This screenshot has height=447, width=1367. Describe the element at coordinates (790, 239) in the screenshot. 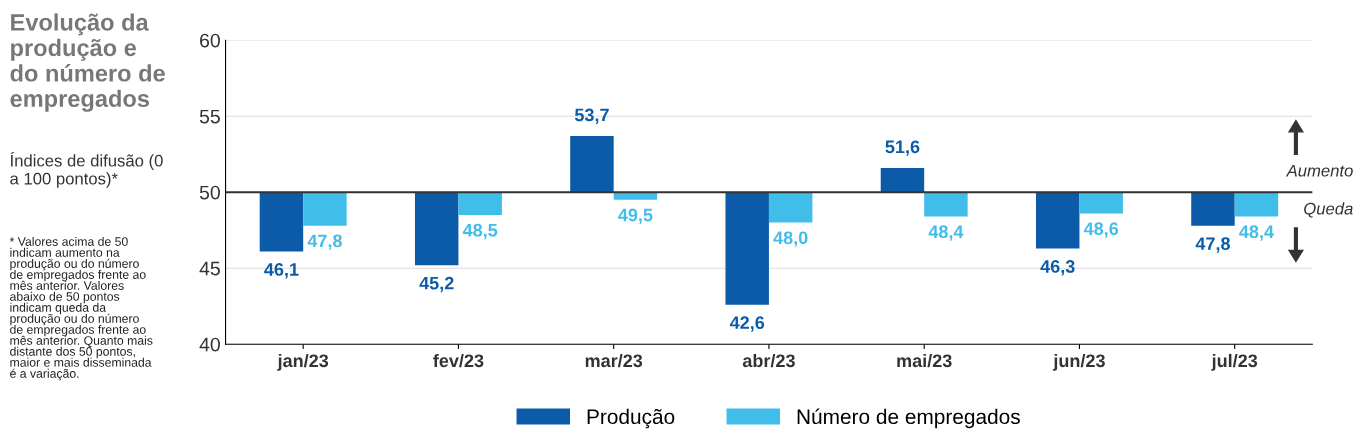

I see `data-label: 48,0` at that location.